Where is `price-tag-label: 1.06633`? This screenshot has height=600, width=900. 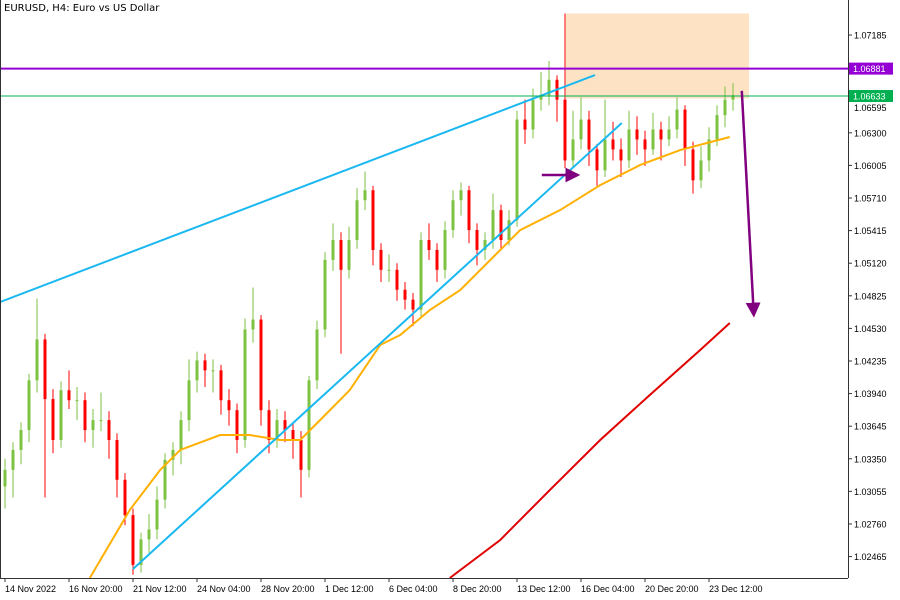 price-tag-label: 1.06633 is located at coordinates (869, 97).